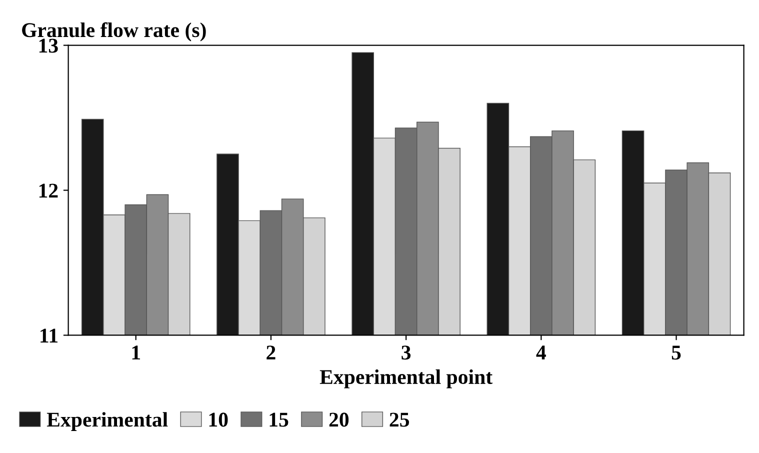  Describe the element at coordinates (406, 378) in the screenshot. I see `x-axis-title: Experimental point` at that location.